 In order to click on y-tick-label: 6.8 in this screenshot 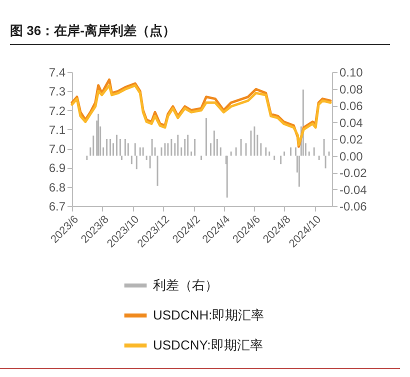, I will do `click(57, 187)`.